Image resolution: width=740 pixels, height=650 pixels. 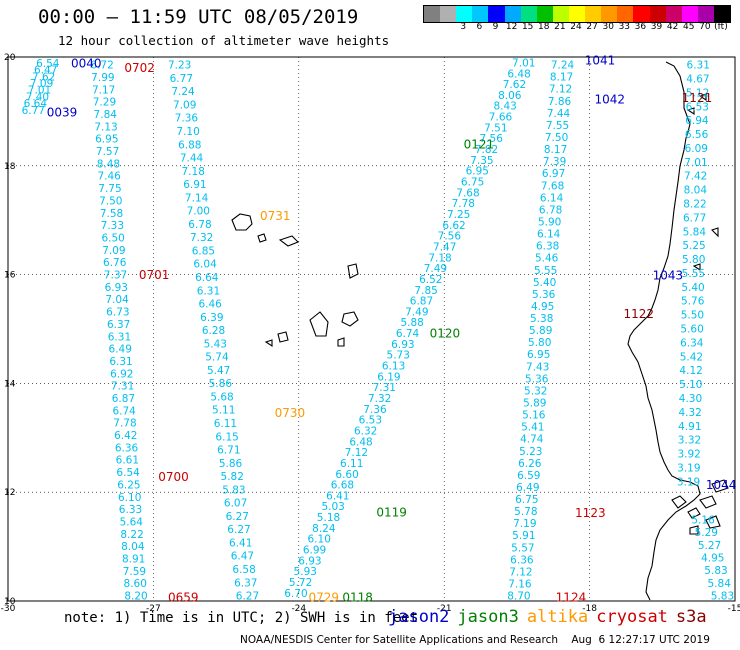 What do you see at coordinates (477, 172) in the screenshot?
I see `swh-value-label: 6.95` at bounding box center [477, 172].